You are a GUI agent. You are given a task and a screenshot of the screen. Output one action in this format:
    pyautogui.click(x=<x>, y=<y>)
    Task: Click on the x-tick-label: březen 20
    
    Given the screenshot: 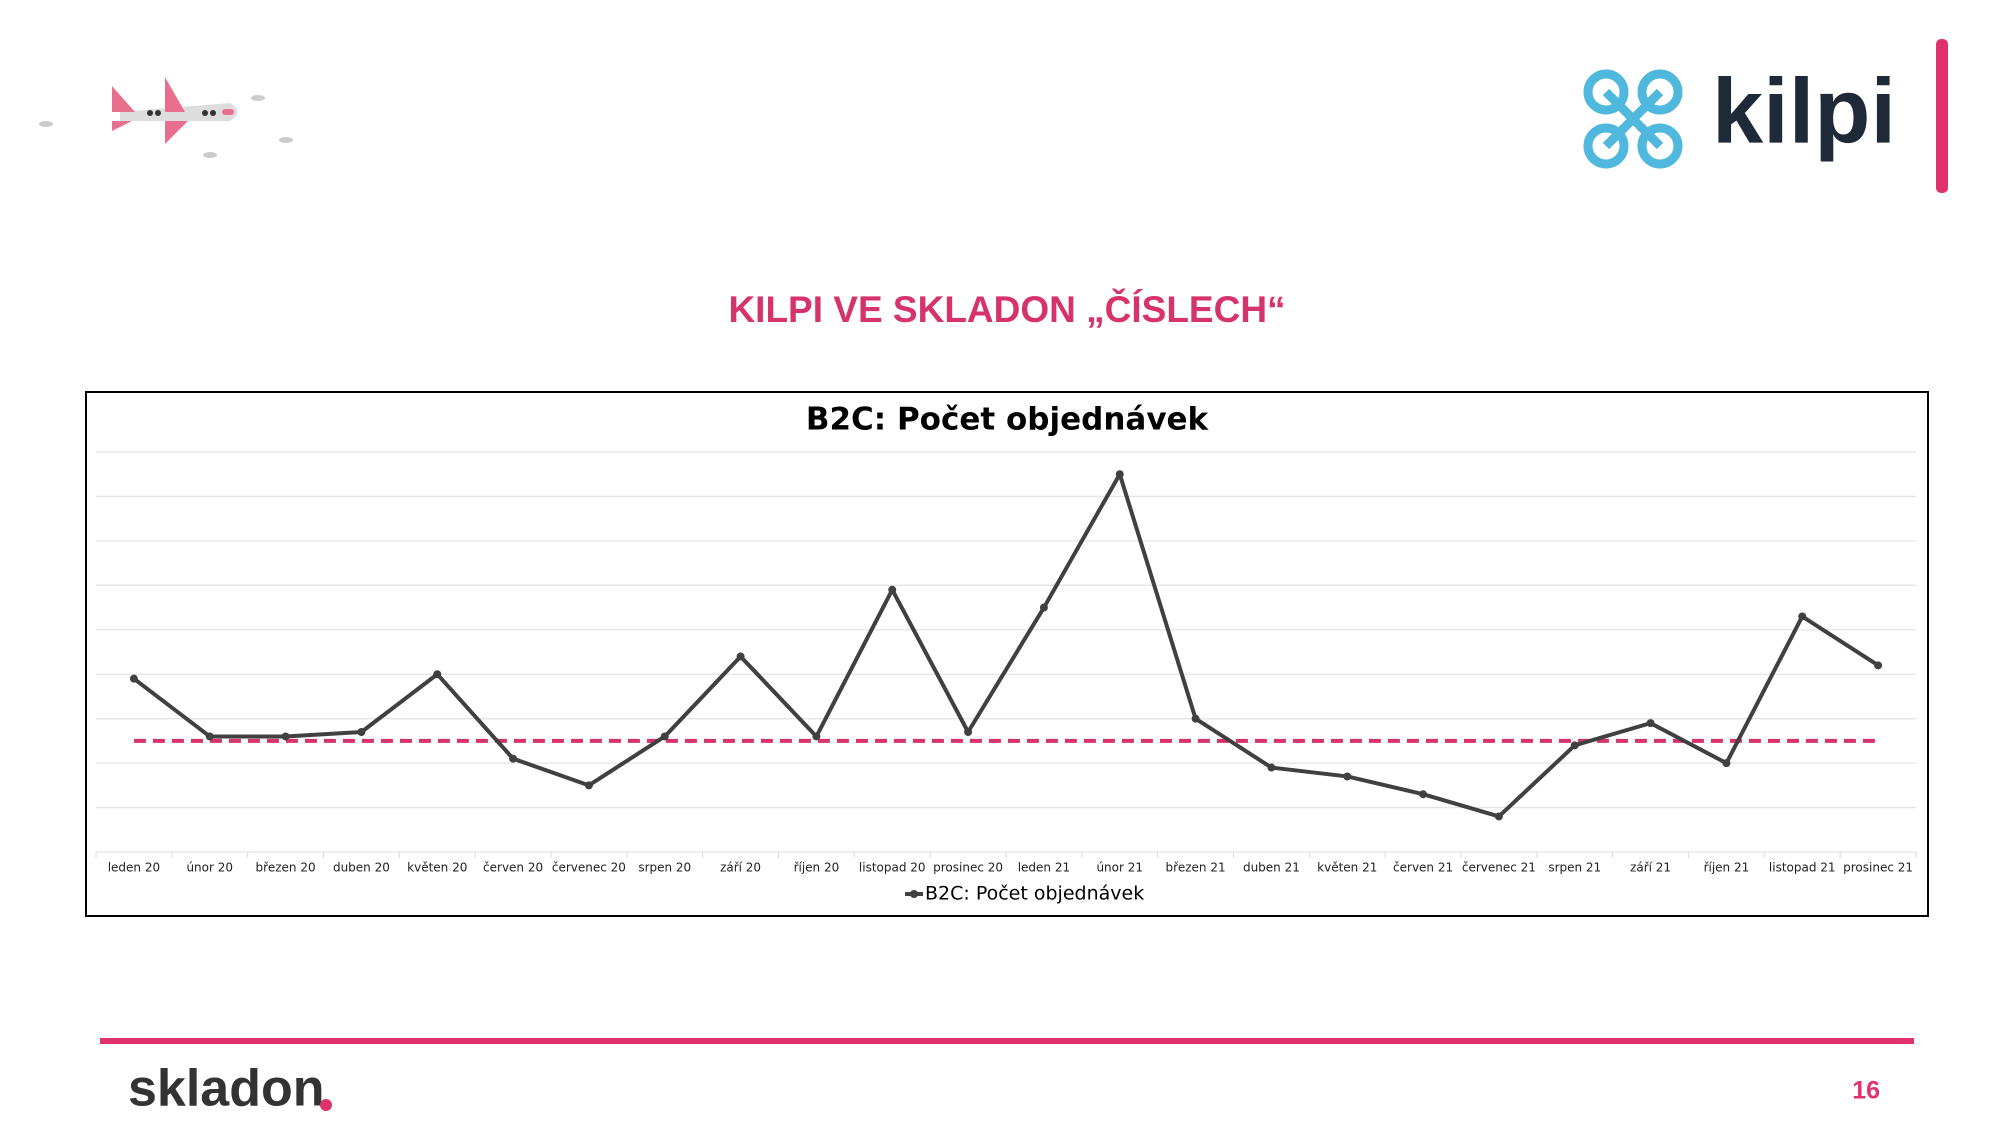 What is the action you would take?
    pyautogui.click(x=286, y=868)
    